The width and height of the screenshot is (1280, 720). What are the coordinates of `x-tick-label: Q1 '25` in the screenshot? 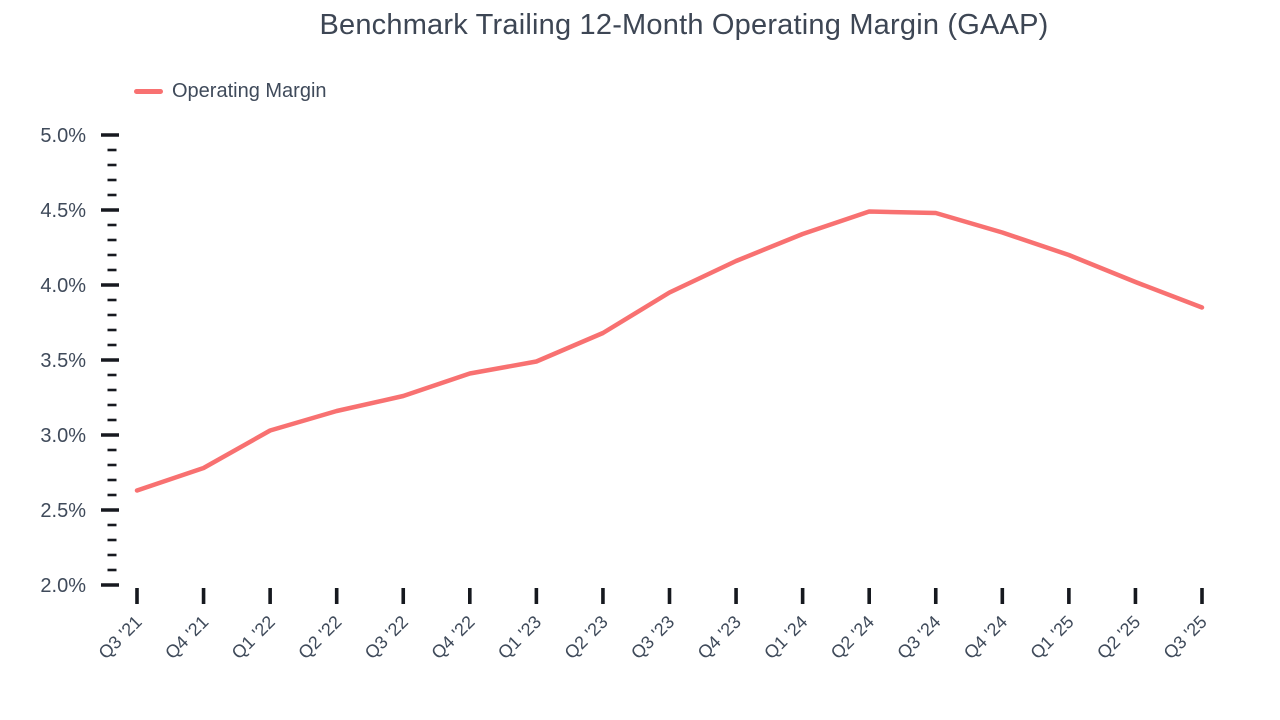 It's located at (1051, 637).